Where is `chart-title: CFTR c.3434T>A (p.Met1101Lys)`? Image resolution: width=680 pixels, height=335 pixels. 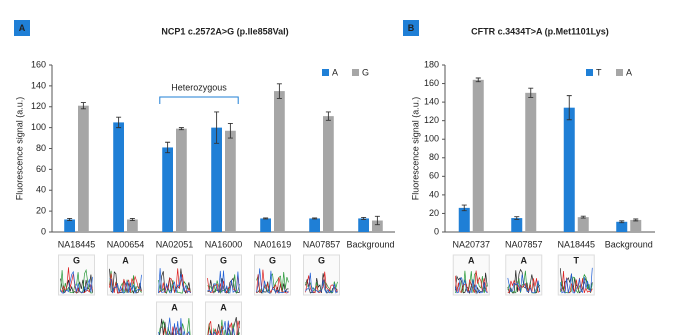 chart-title: CFTR c.3434T>A (p.Met1101Lys) is located at coordinates (540, 31).